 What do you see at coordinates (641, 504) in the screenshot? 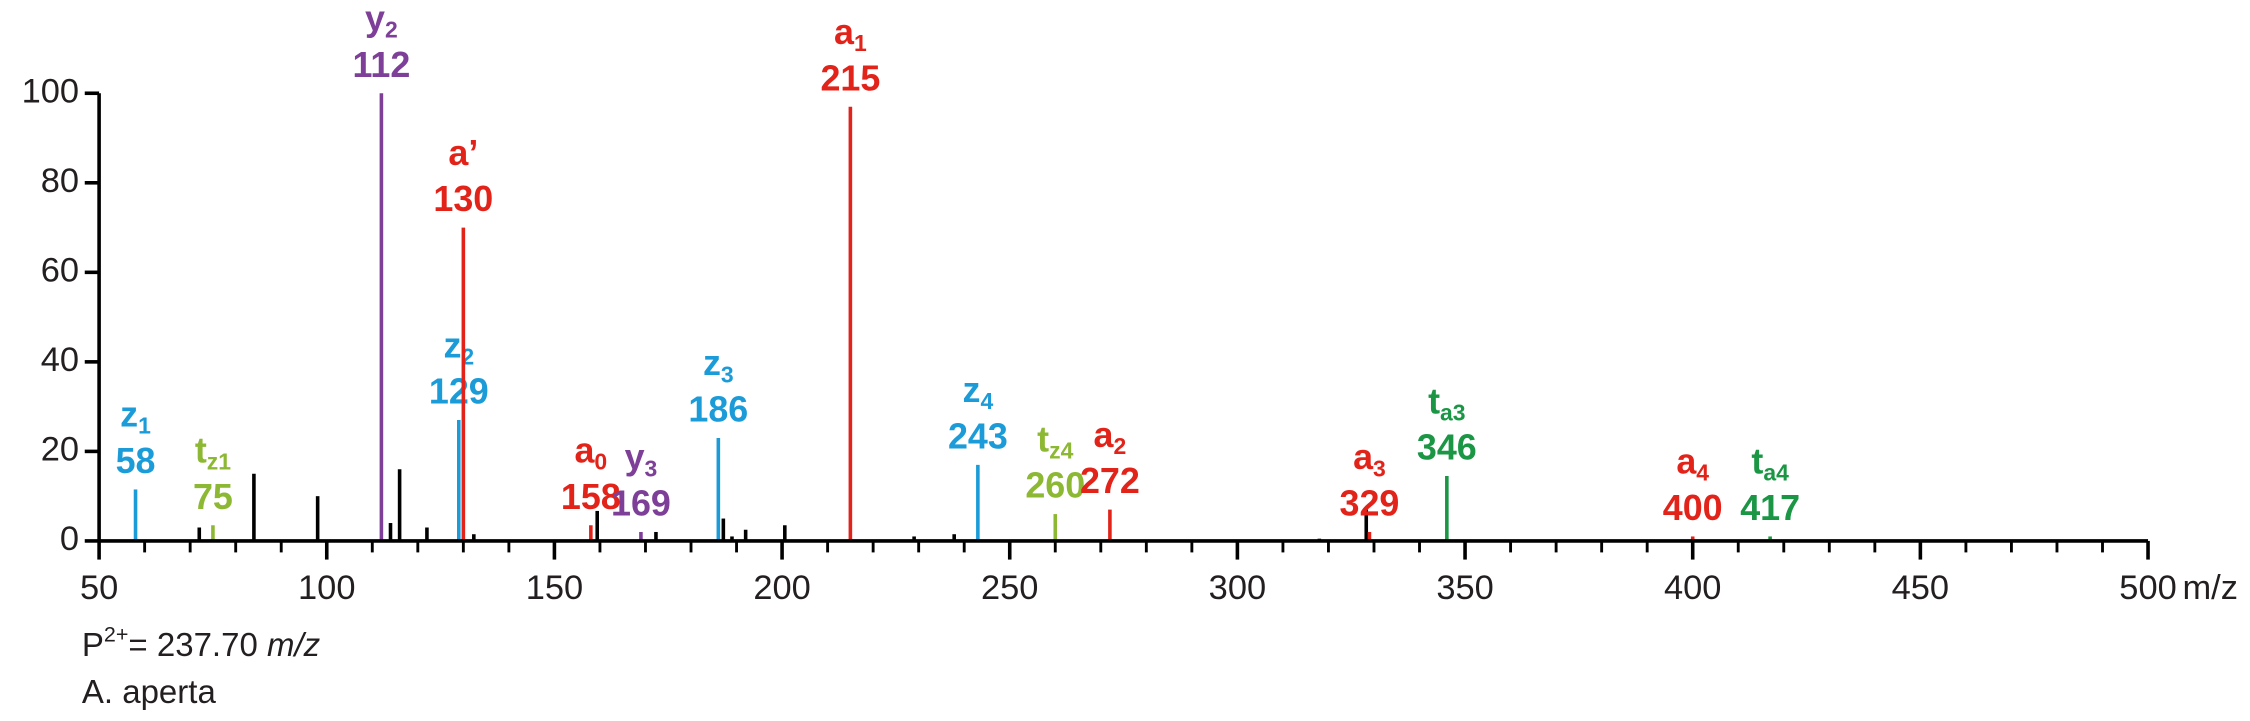
I see `peak-mz-label: 169` at bounding box center [641, 504].